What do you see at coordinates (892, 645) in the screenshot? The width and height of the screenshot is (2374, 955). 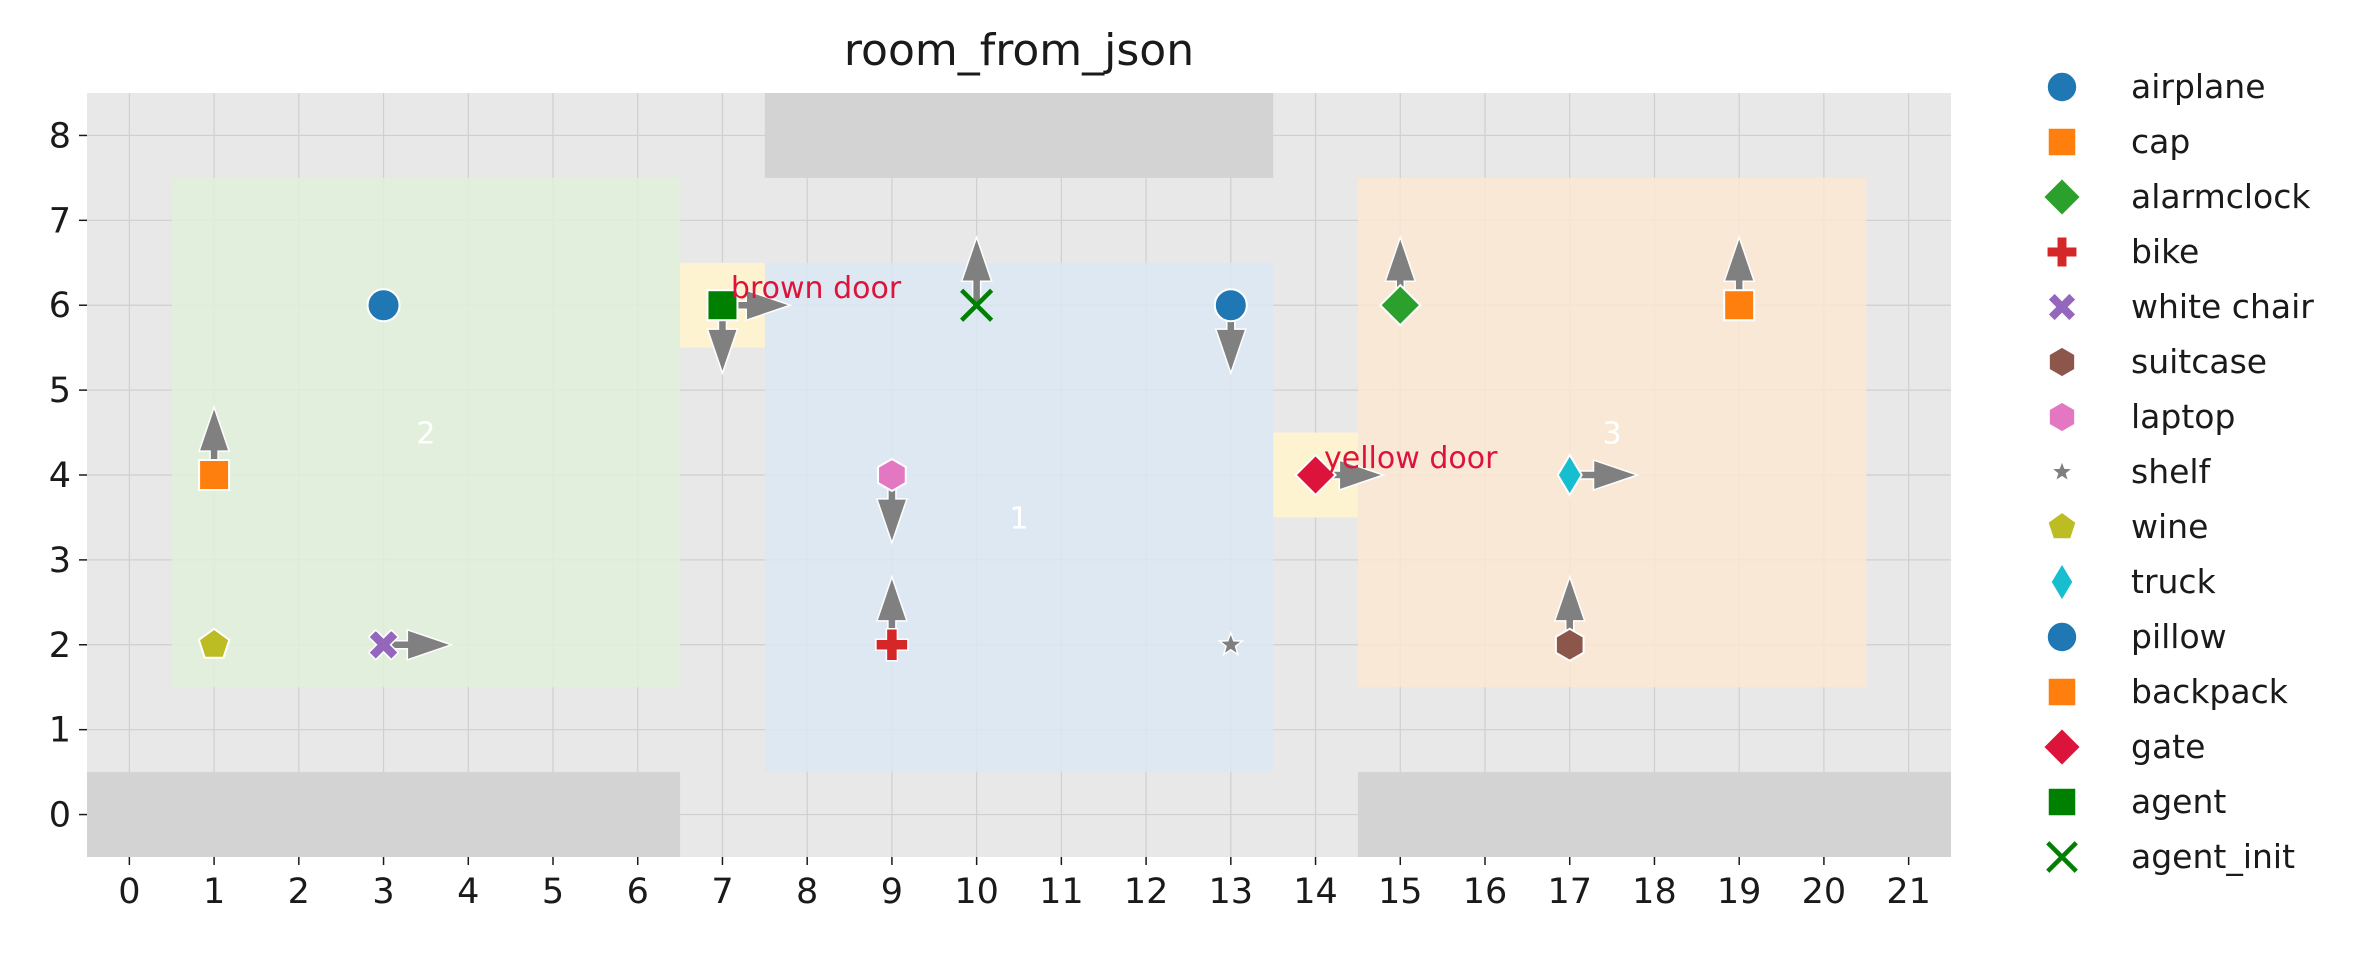 I see `marker-bike` at bounding box center [892, 645].